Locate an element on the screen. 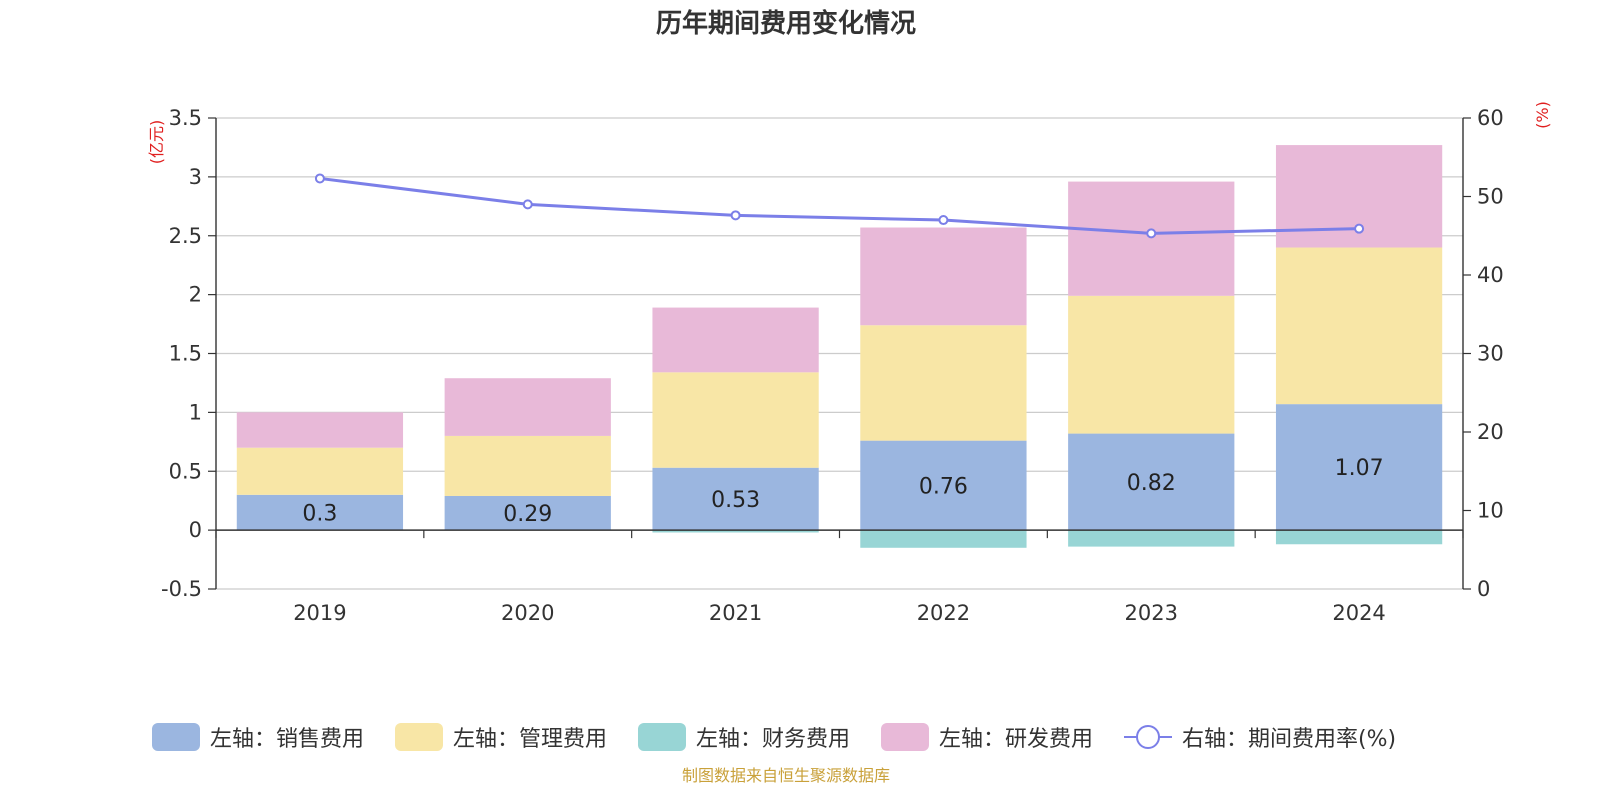  left-tick-label: 3 is located at coordinates (195, 177).